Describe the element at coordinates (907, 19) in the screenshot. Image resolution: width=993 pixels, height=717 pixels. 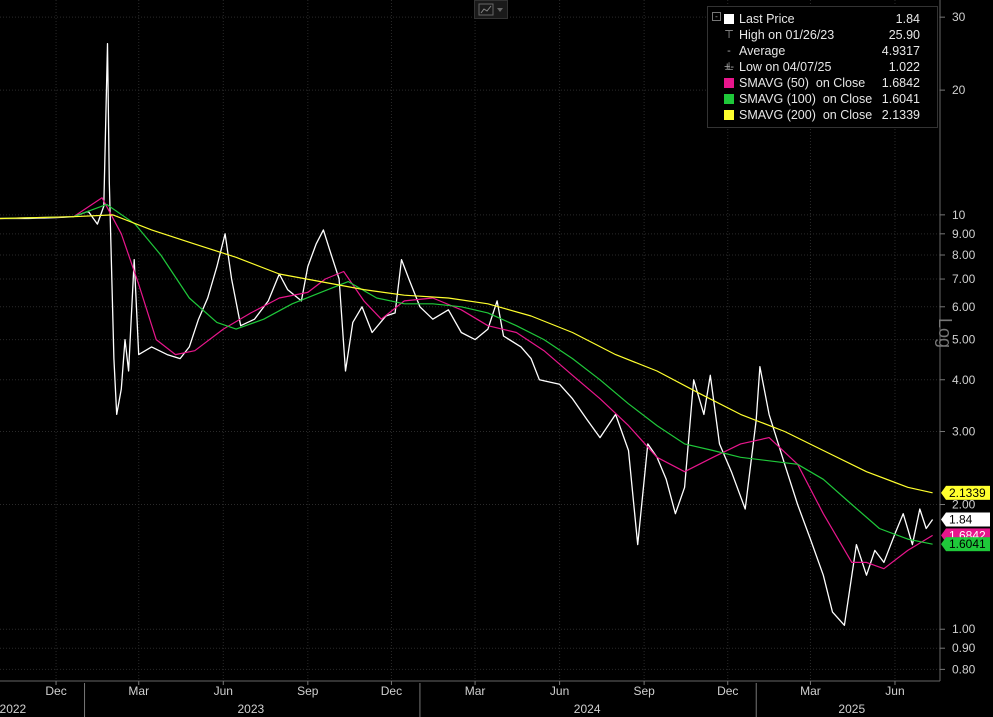
I see `legend-value: 1.84` at that location.